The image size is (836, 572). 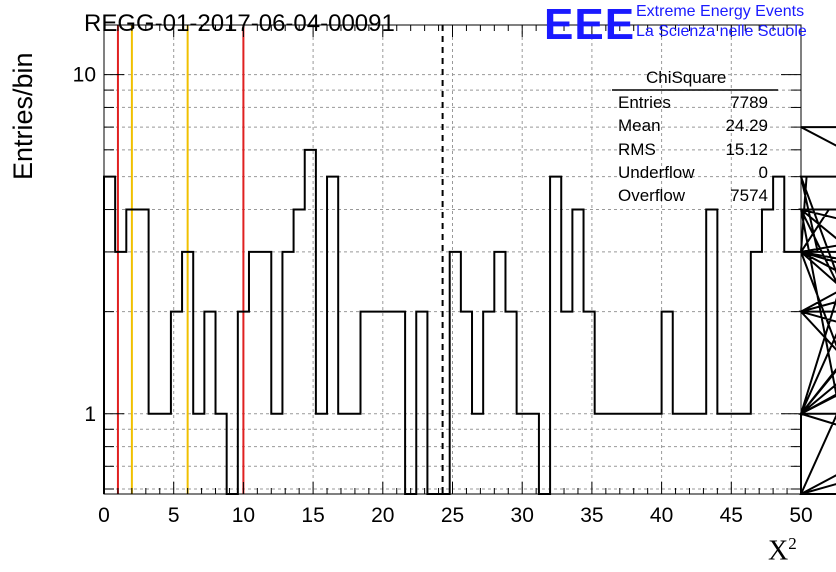 I want to click on x-tick-label: 25, so click(x=452, y=515).